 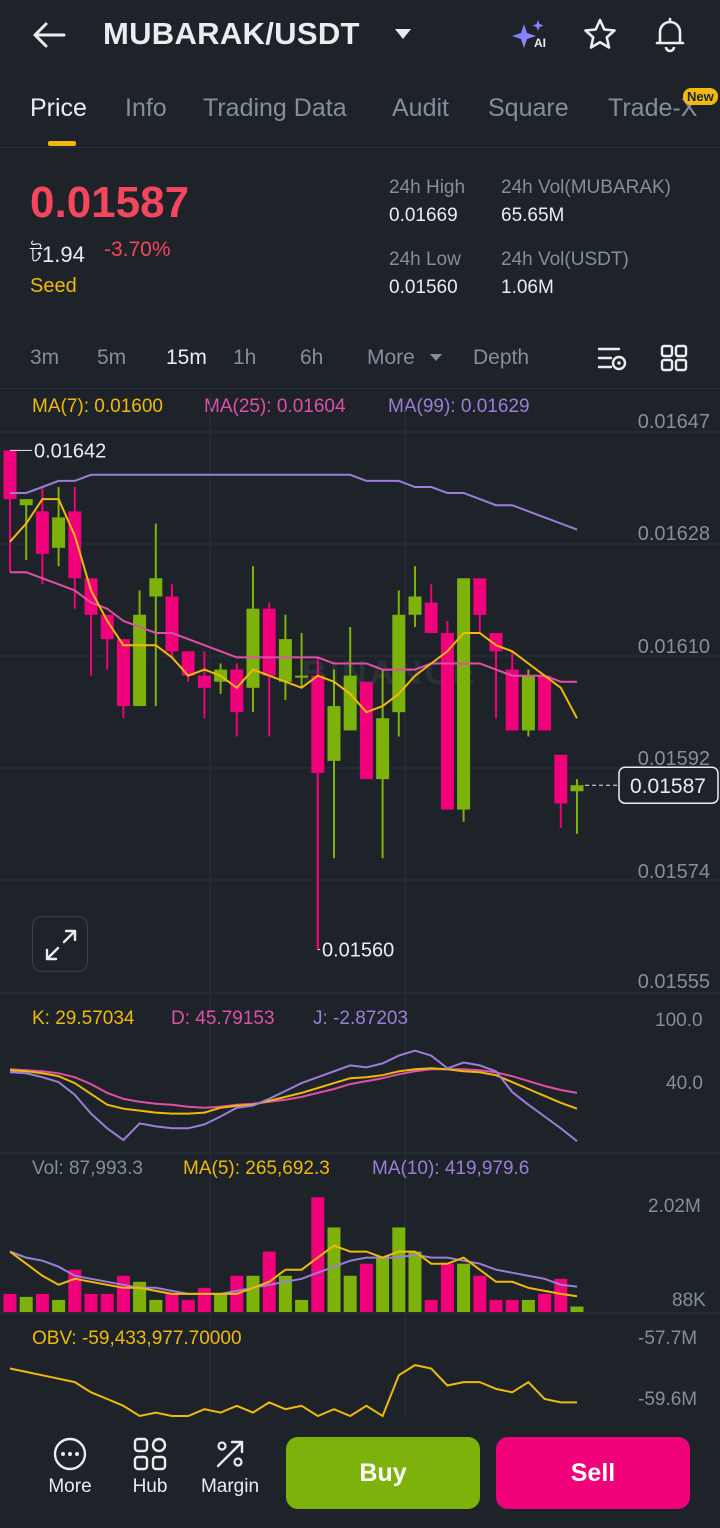 I want to click on divider, so click(x=360, y=388).